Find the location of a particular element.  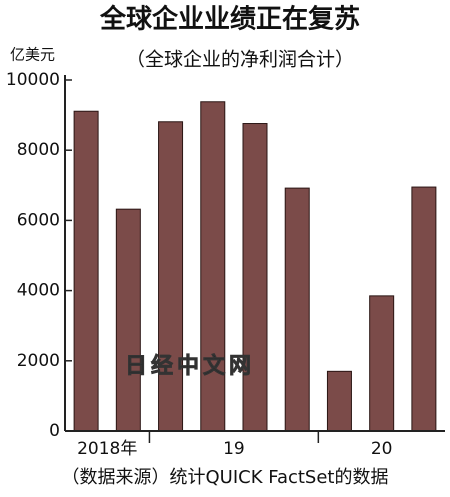

x-group-label: 19 is located at coordinates (234, 449).